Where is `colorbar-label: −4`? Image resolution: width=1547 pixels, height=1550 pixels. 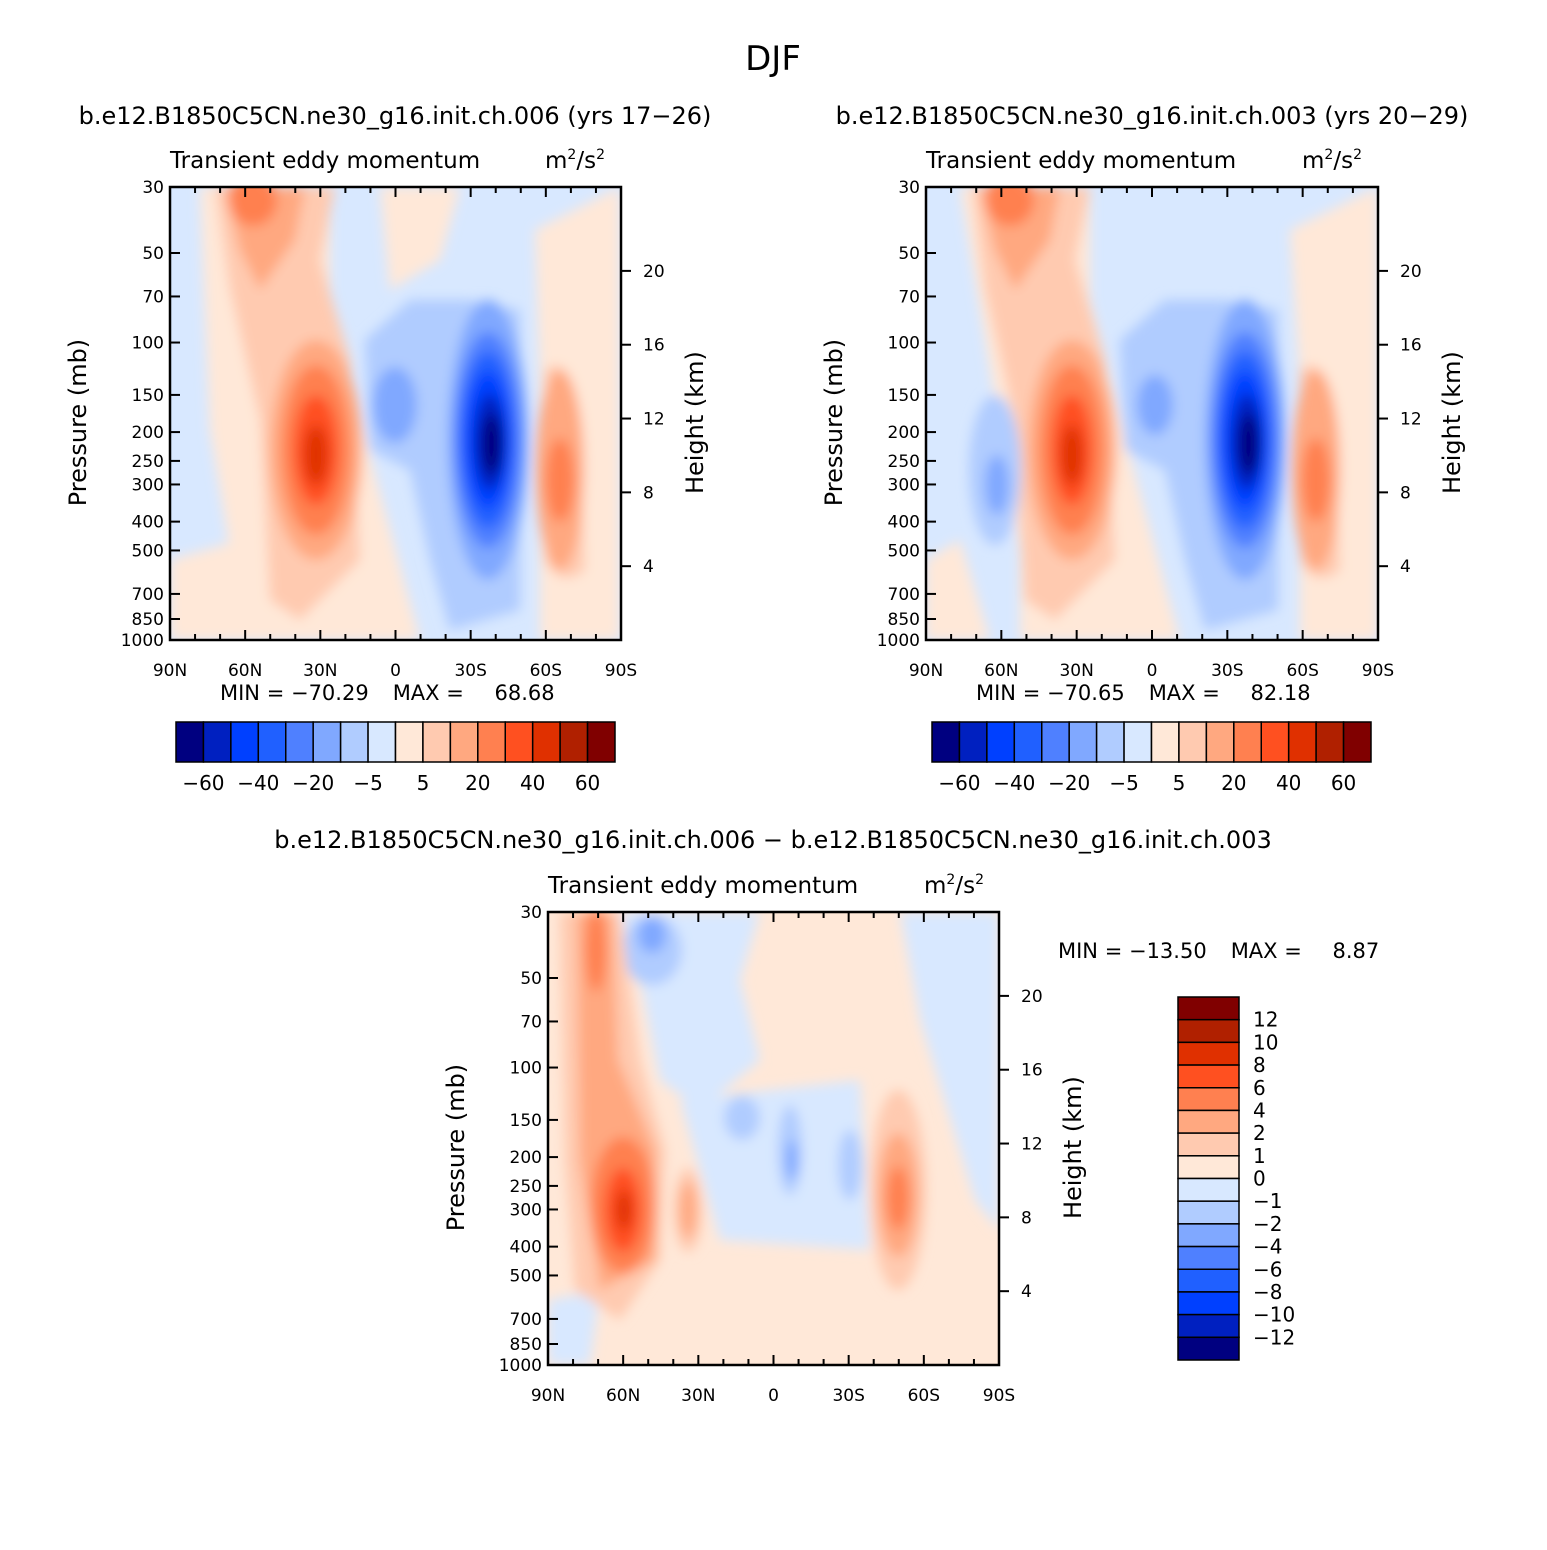
colorbar-label: −4 is located at coordinates (1267, 1247).